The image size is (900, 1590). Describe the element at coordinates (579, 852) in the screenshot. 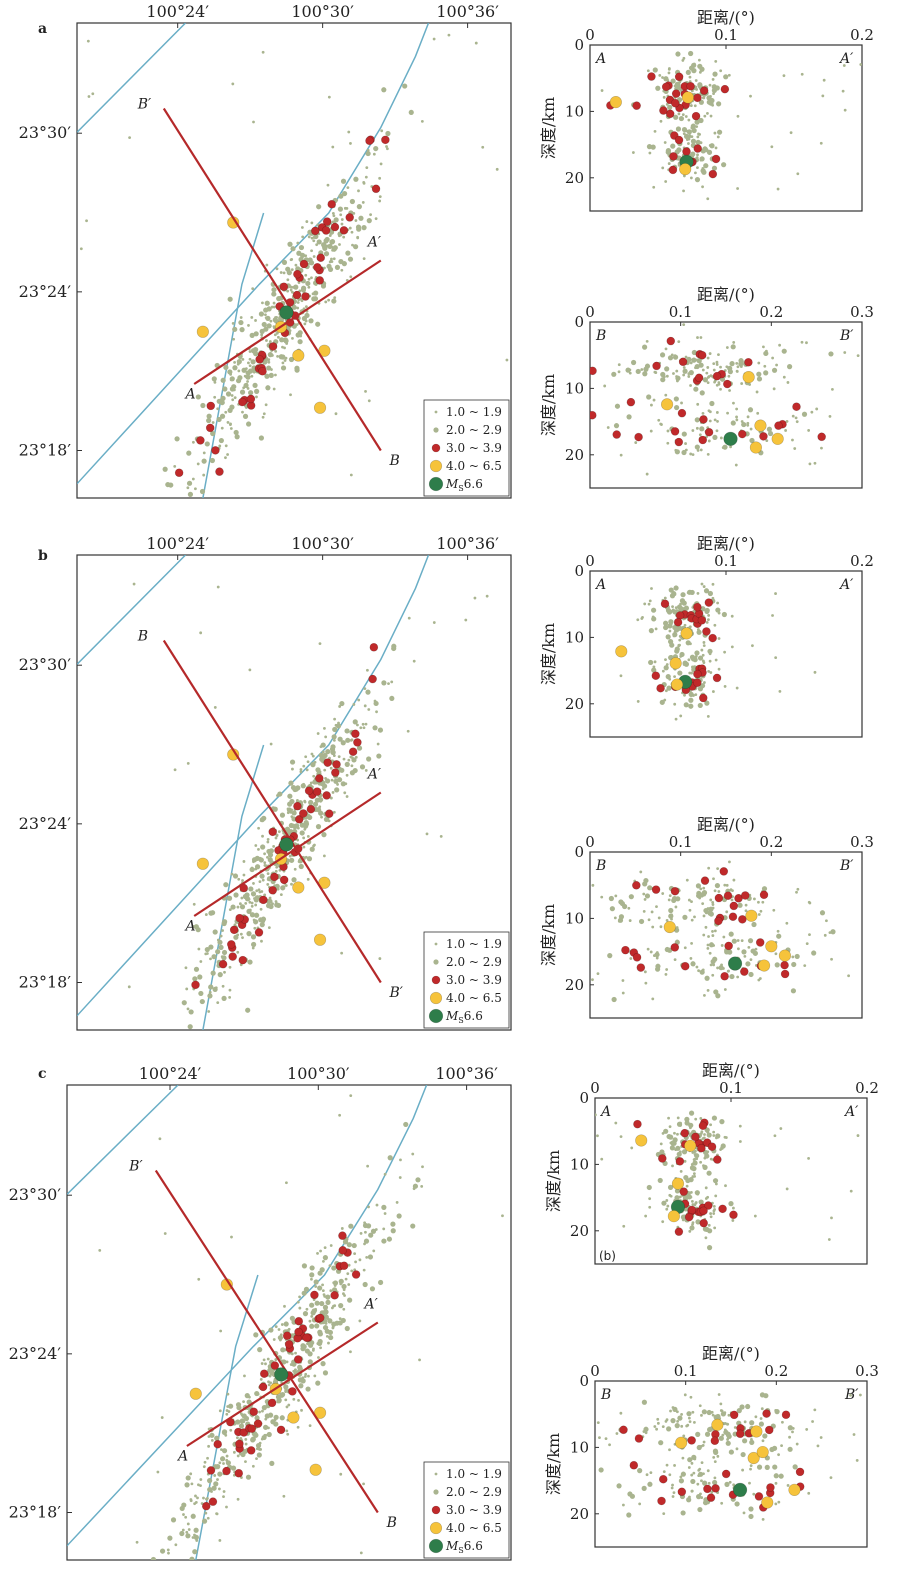

I see `y-tick-label: 0` at that location.